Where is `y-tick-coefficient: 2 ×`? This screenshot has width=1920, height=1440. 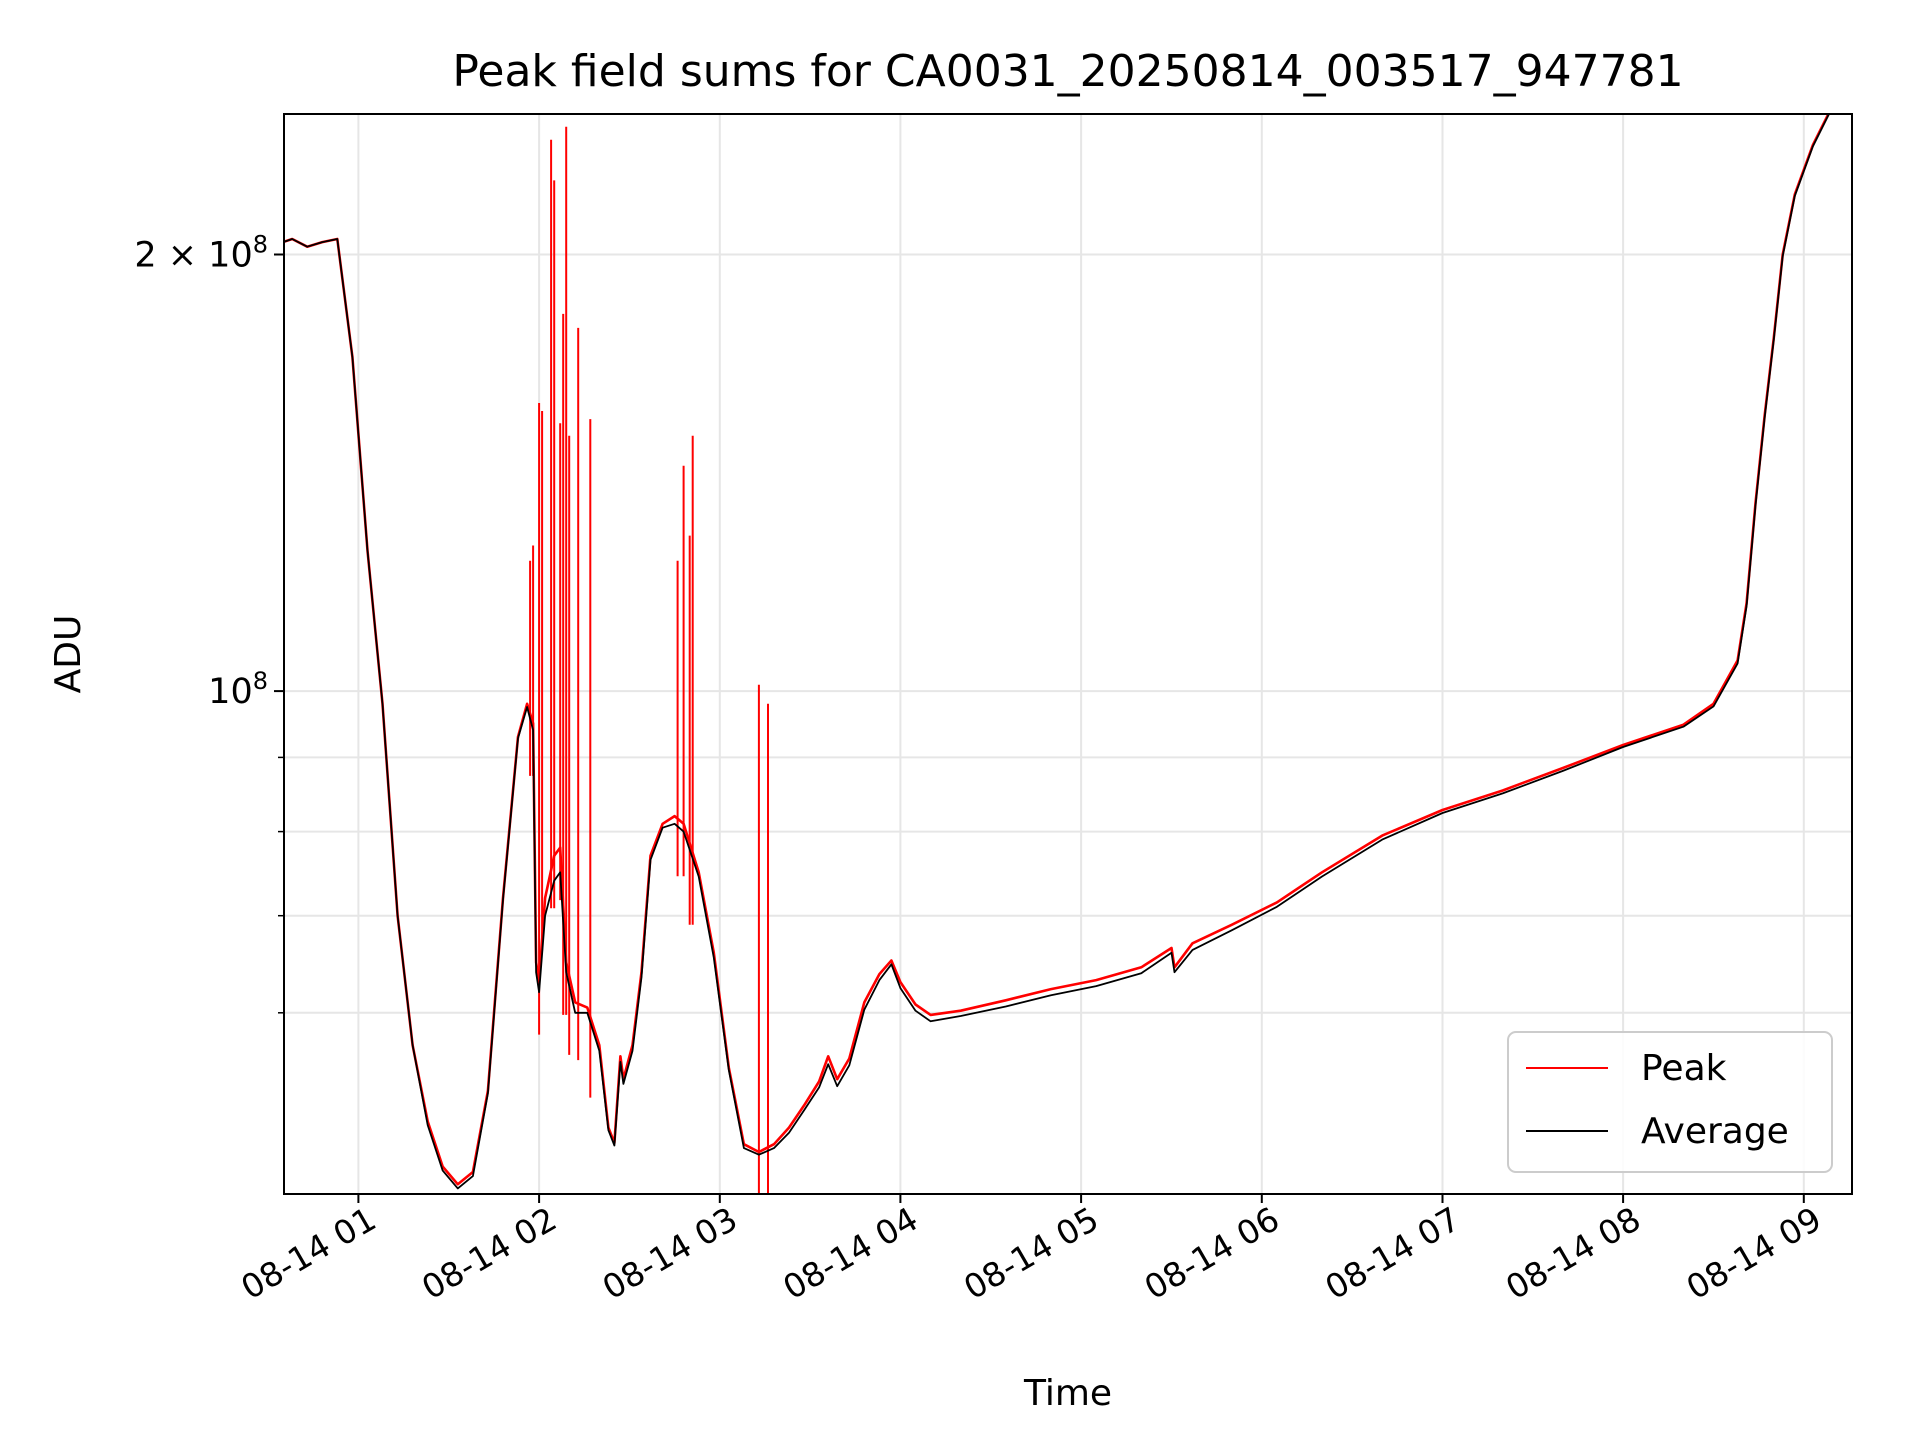 y-tick-coefficient: 2 × is located at coordinates (171, 256).